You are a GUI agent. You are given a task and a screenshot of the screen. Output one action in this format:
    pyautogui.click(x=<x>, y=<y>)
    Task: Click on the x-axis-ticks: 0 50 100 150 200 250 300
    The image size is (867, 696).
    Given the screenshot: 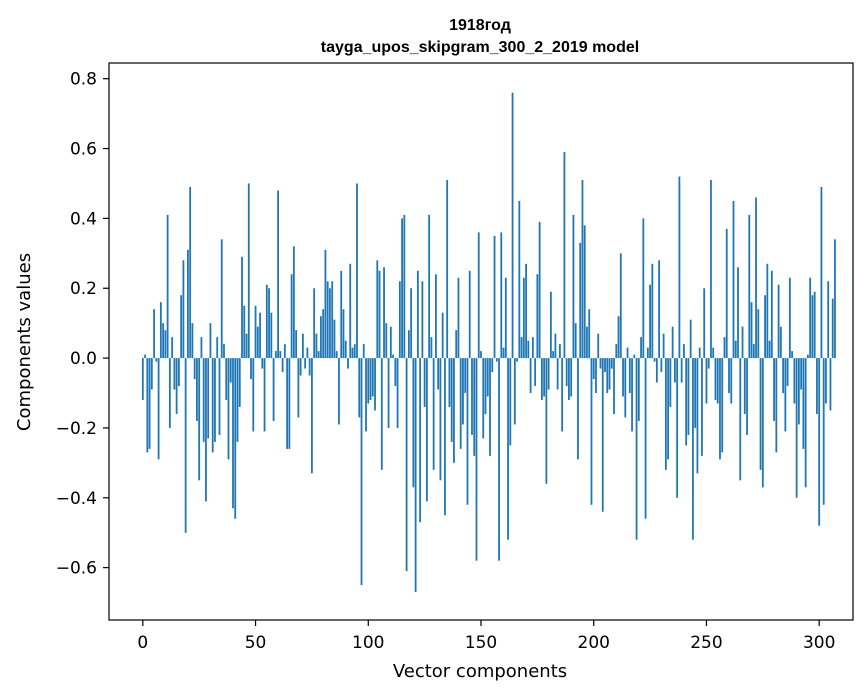 What is the action you would take?
    pyautogui.click(x=486, y=636)
    